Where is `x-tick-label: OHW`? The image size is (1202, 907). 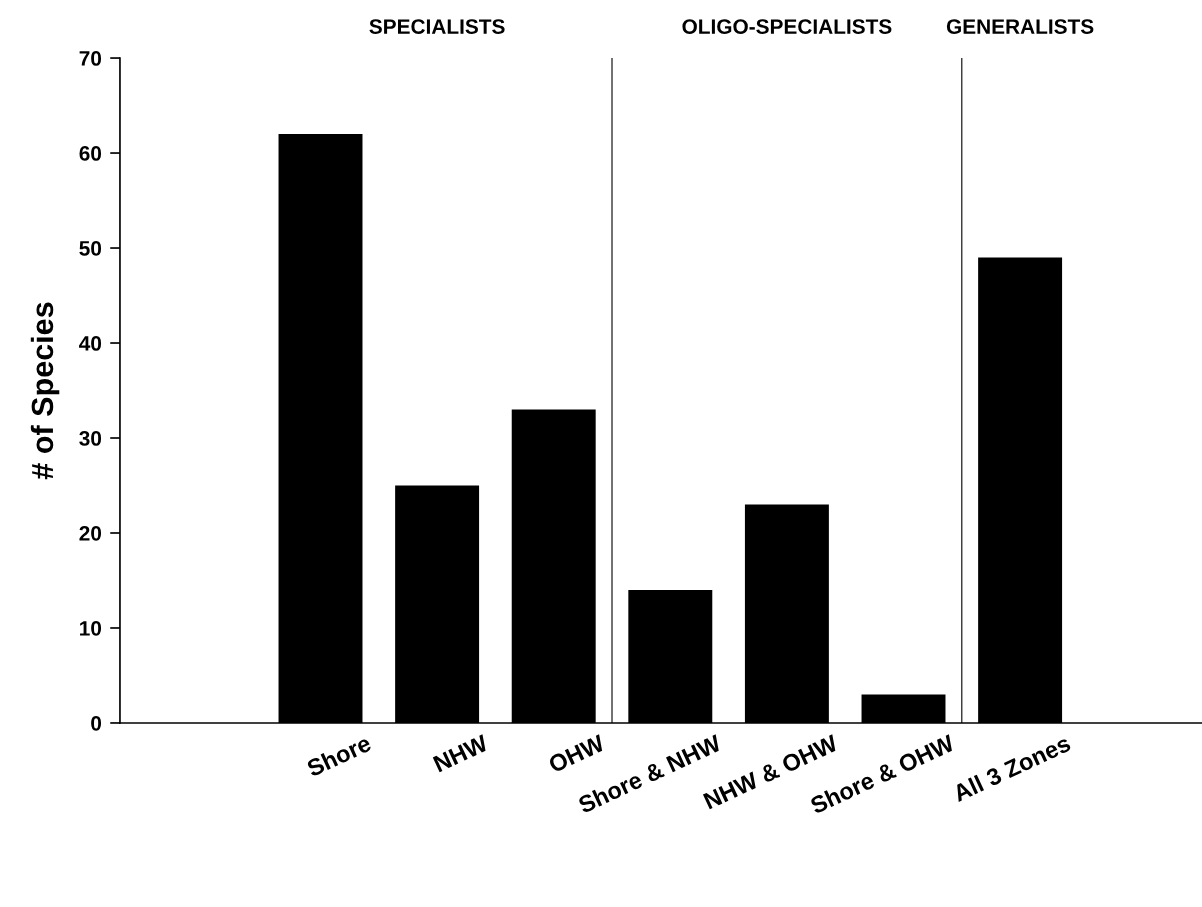
x-tick-label: OHW is located at coordinates (577, 754).